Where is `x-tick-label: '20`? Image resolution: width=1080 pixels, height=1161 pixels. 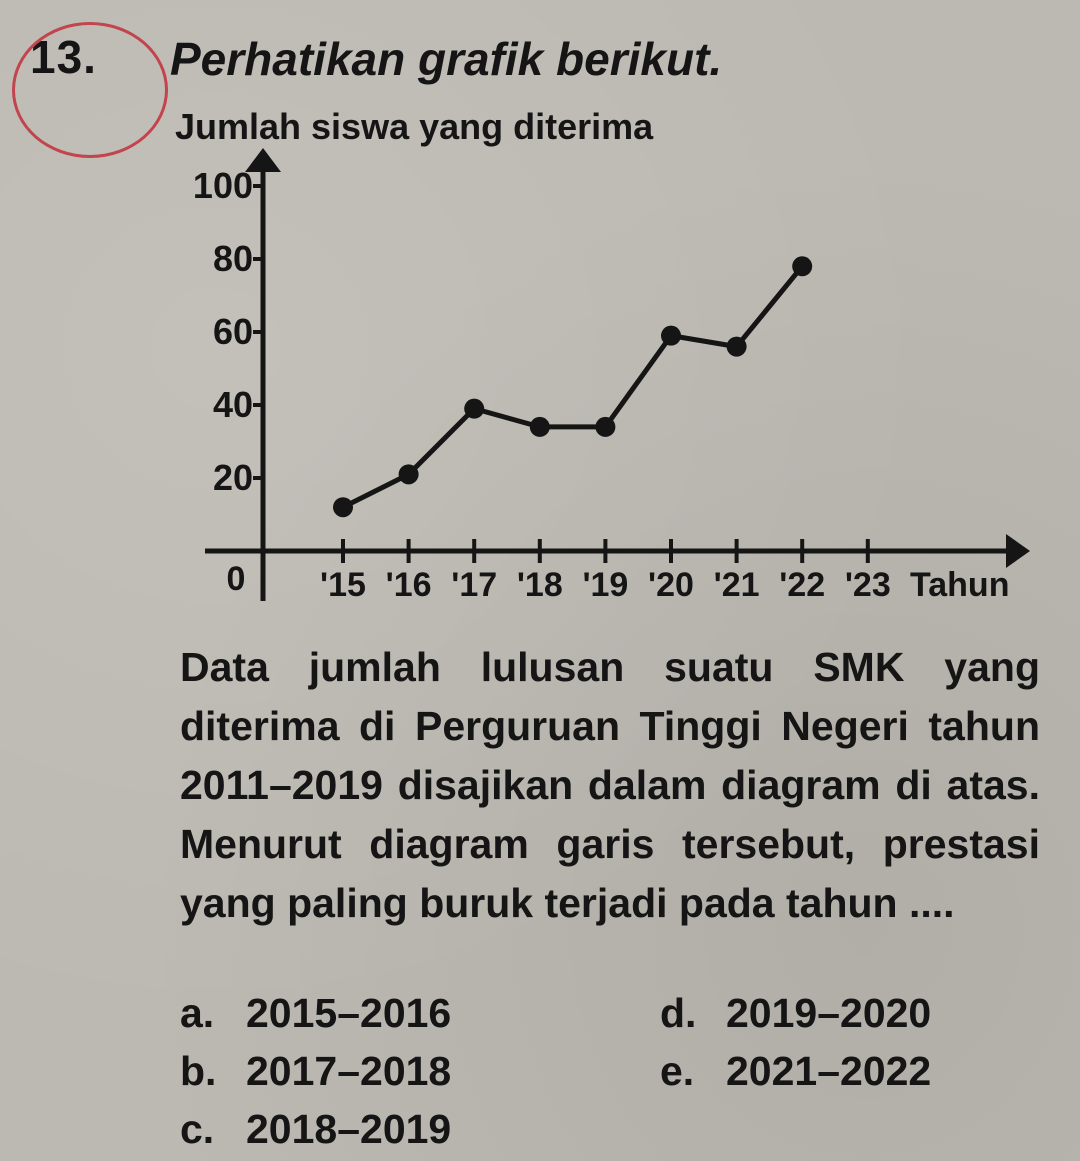
x-tick-label: '20 is located at coordinates (671, 585).